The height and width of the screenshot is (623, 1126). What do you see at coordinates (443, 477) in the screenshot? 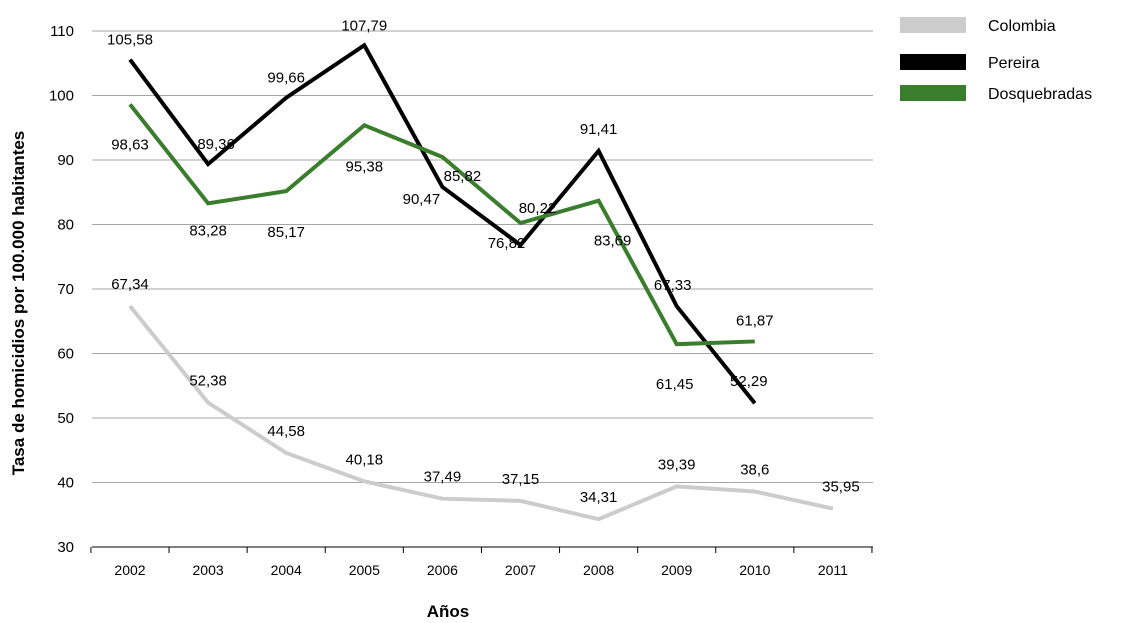
I see `data-label-colombia-2006: 37,49` at bounding box center [443, 477].